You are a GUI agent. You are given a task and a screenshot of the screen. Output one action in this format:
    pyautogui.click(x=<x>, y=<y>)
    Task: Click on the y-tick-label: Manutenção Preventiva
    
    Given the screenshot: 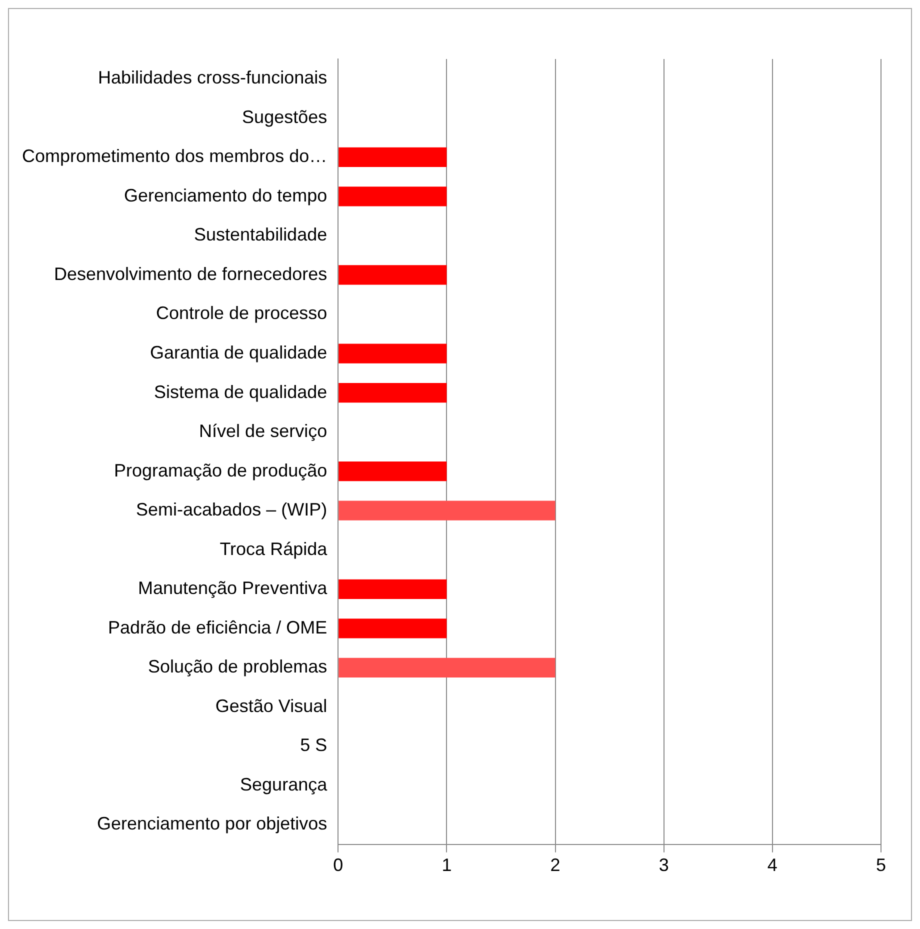 What is the action you would take?
    pyautogui.click(x=233, y=588)
    